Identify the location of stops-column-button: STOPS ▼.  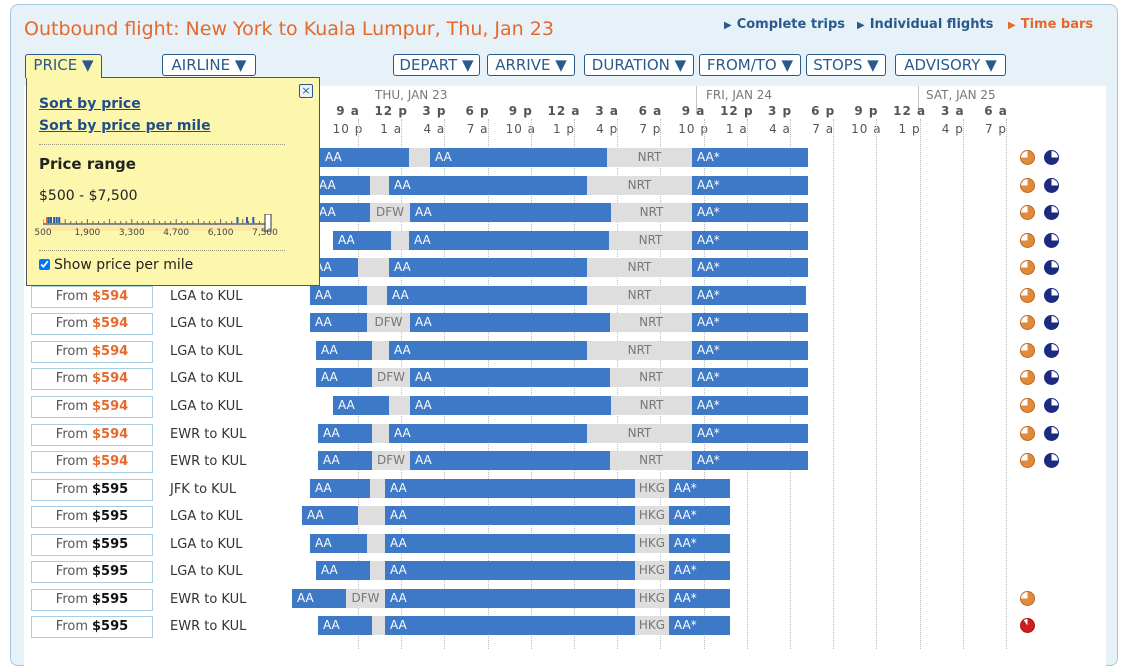
(846, 65).